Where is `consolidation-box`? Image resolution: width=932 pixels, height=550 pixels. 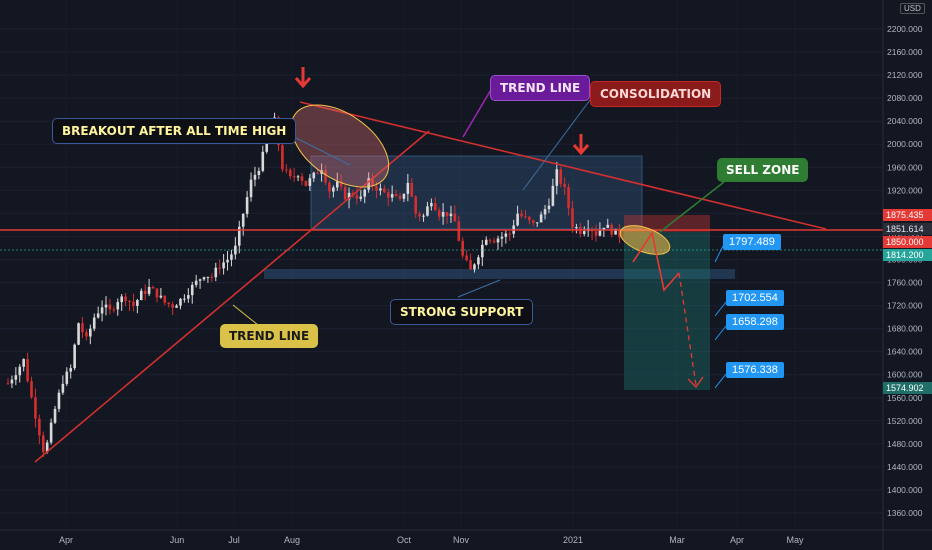 consolidation-box is located at coordinates (476, 192).